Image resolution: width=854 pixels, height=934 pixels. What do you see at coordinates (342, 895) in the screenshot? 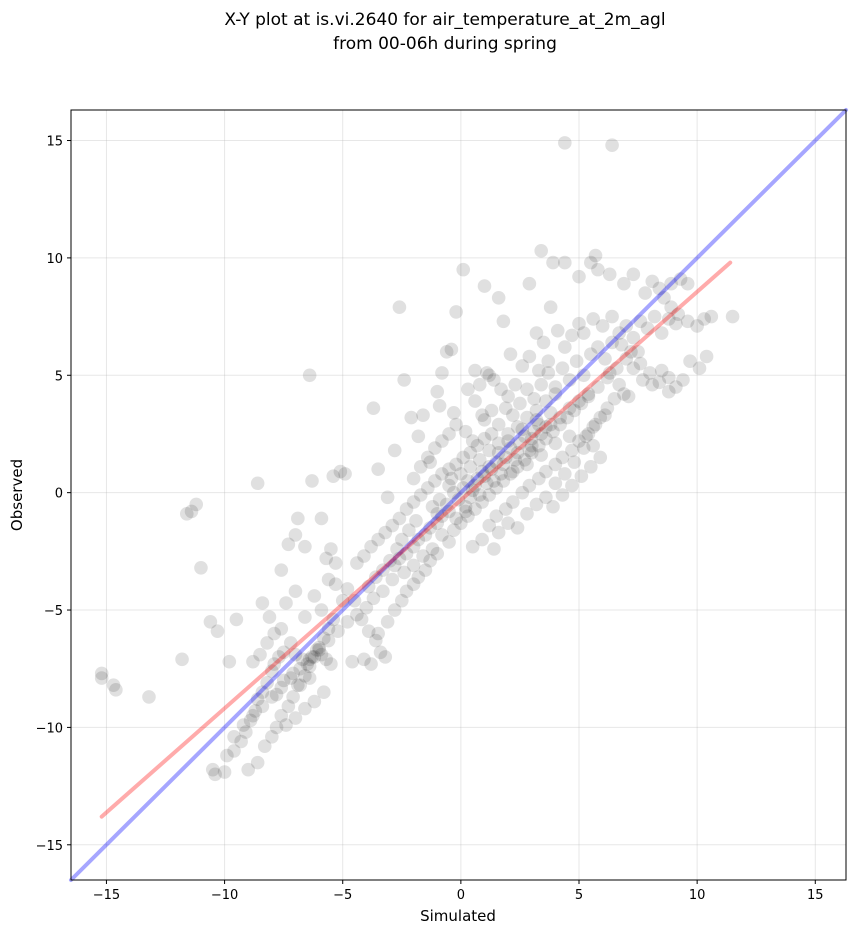
I see `x-tick-label: −5` at bounding box center [342, 895].